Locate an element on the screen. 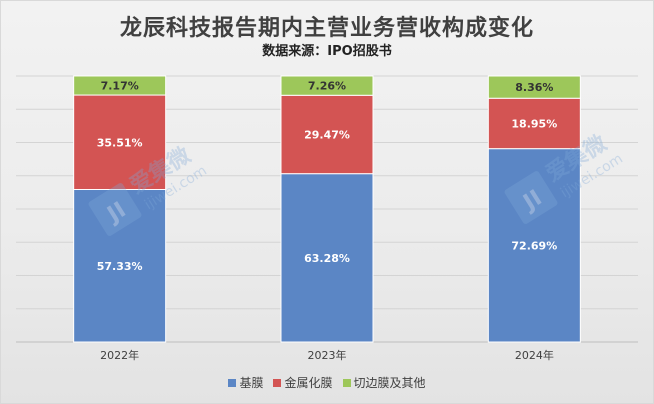  legend-item: 基膜 is located at coordinates (245, 382).